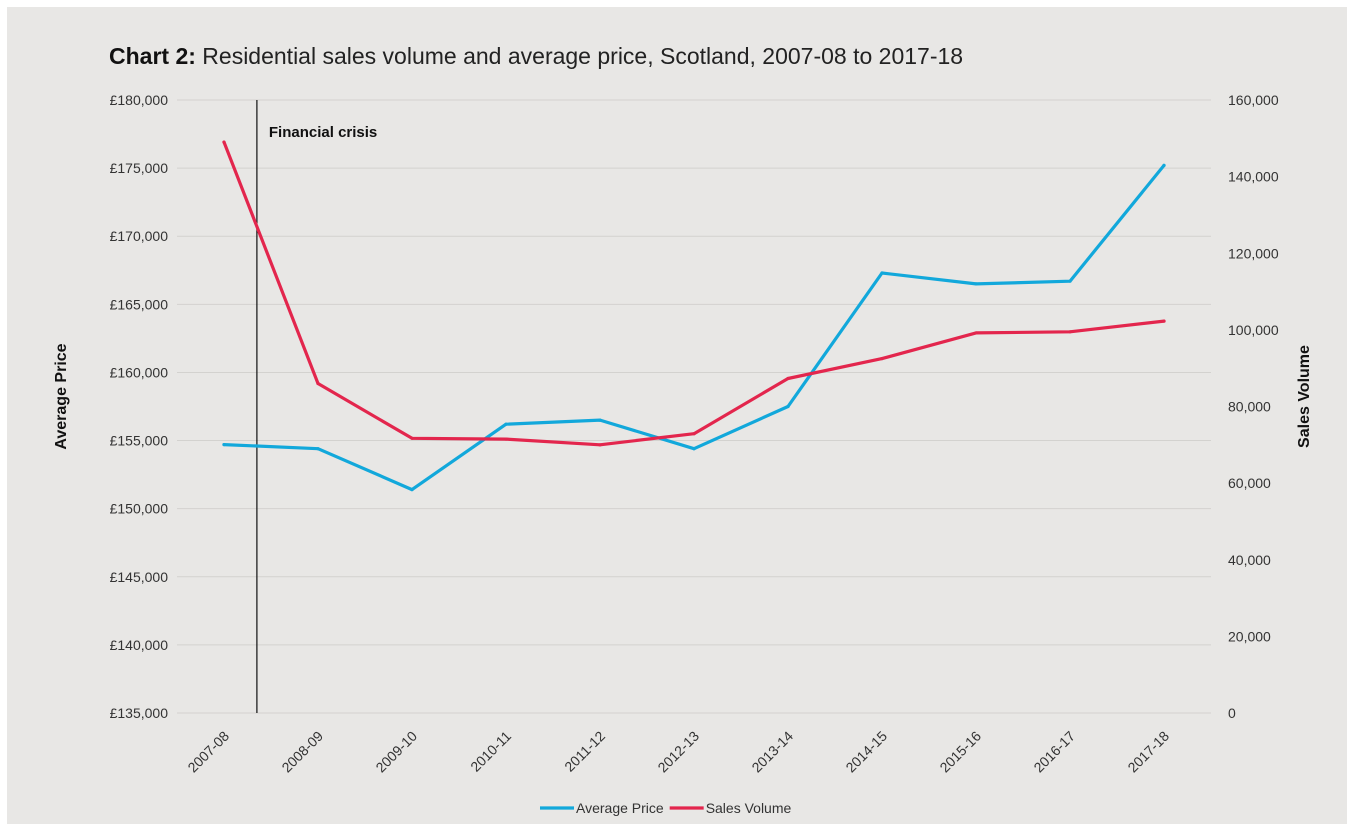 The width and height of the screenshot is (1354, 831). Describe the element at coordinates (139, 441) in the screenshot. I see `y-left-tick-label: £155,000` at that location.